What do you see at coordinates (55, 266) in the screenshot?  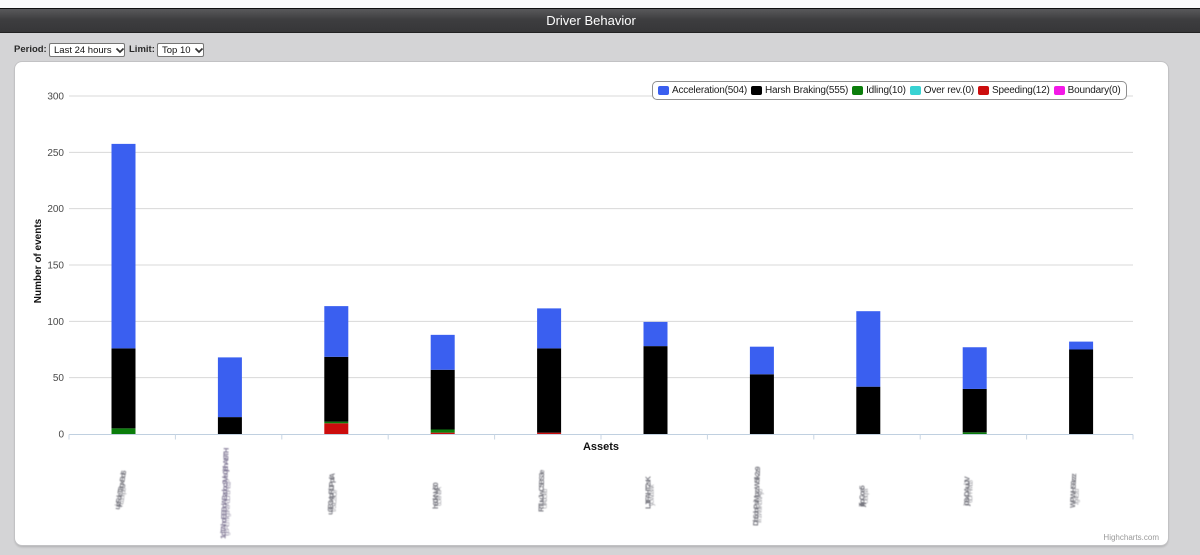 I see `svg-text: 150` at bounding box center [55, 266].